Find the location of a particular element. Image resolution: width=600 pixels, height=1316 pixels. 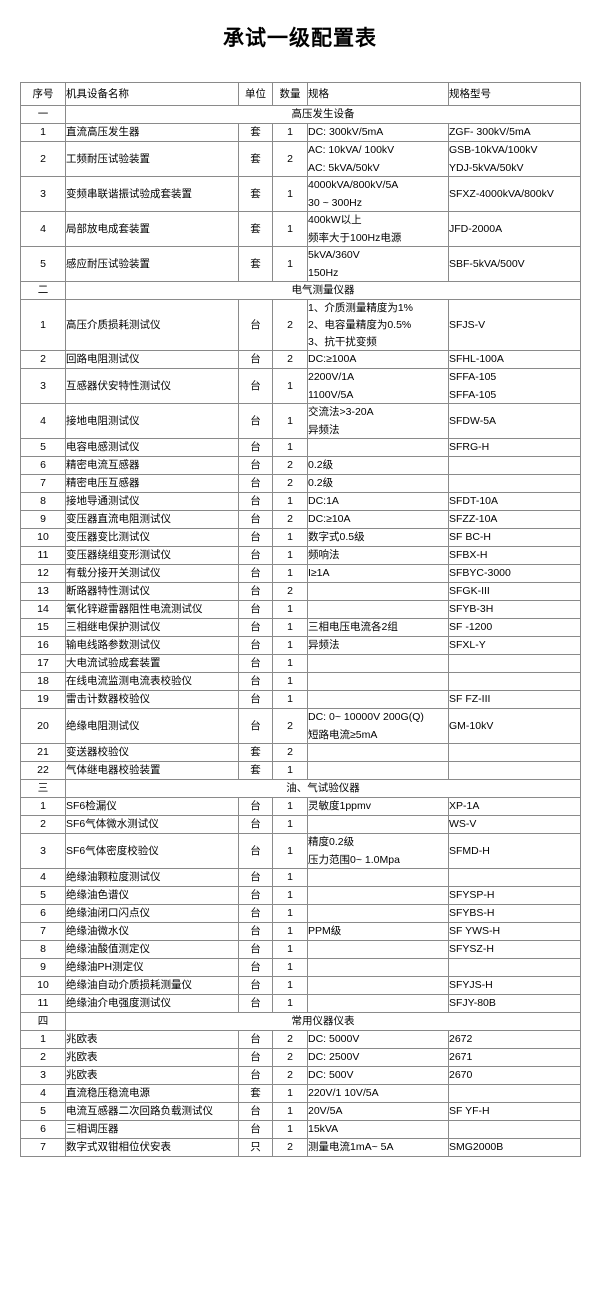

section-header-row: 一高压发生设备 is located at coordinates (300, 114).